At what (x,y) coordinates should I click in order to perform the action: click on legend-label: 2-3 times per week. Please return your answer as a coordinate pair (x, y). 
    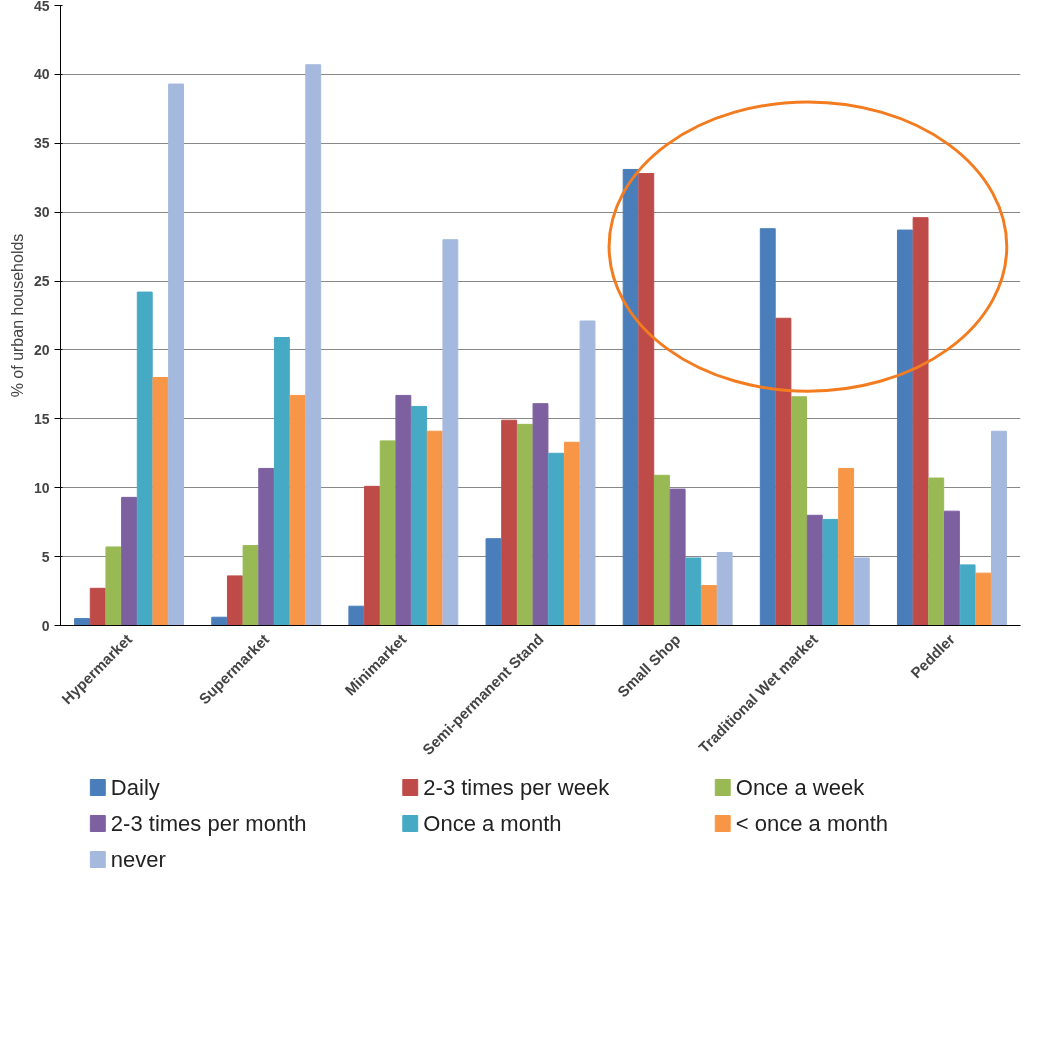
    Looking at the image, I should click on (517, 787).